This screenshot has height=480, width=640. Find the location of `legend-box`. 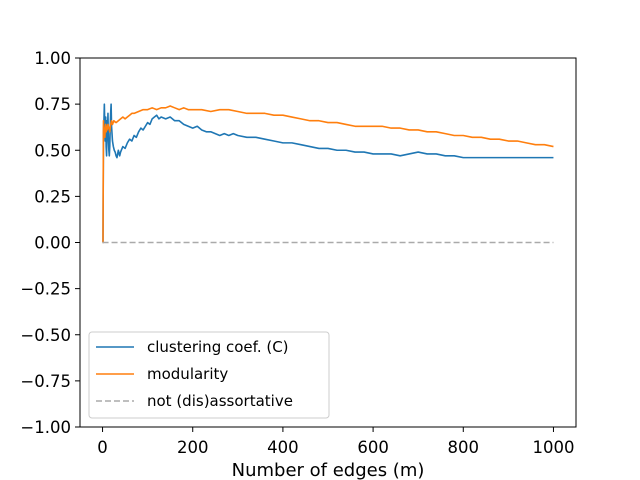

legend-box is located at coordinates (209, 375).